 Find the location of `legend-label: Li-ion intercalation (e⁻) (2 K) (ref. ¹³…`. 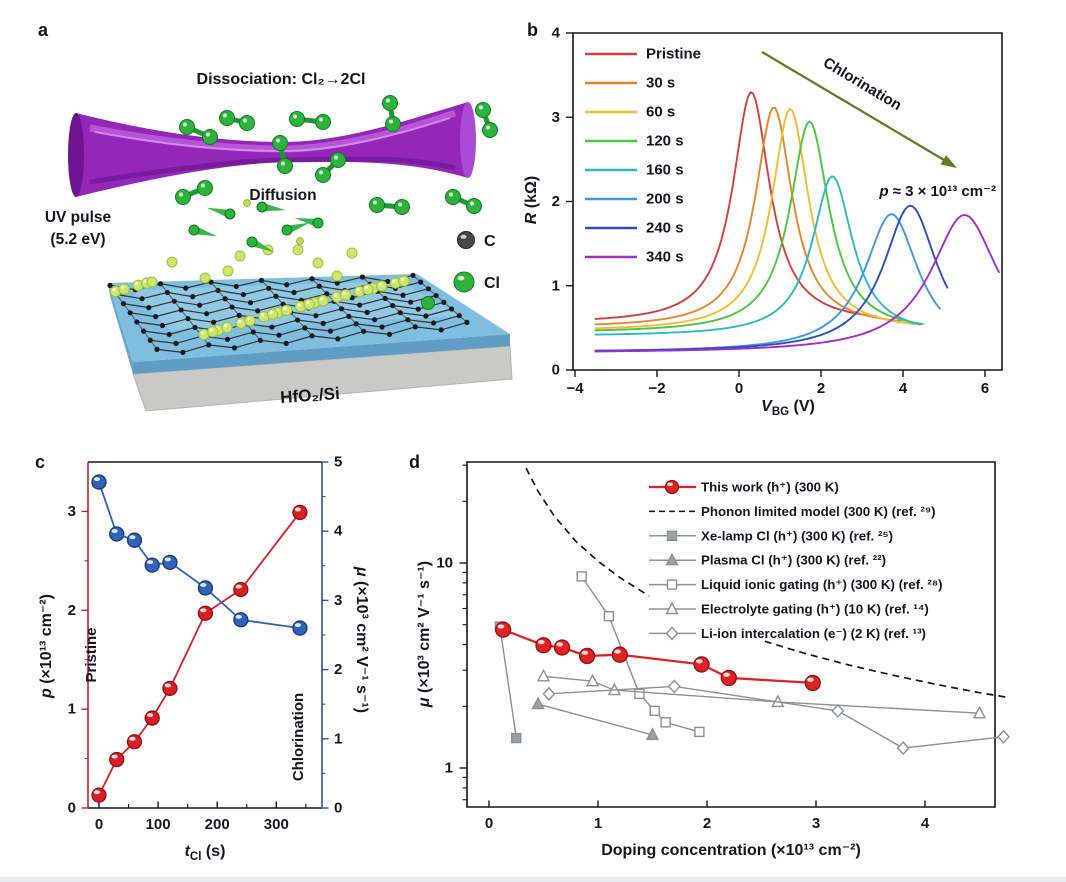

legend-label: Li-ion intercalation (e⁻) (2 K) (ref. ¹³… is located at coordinates (813, 633).